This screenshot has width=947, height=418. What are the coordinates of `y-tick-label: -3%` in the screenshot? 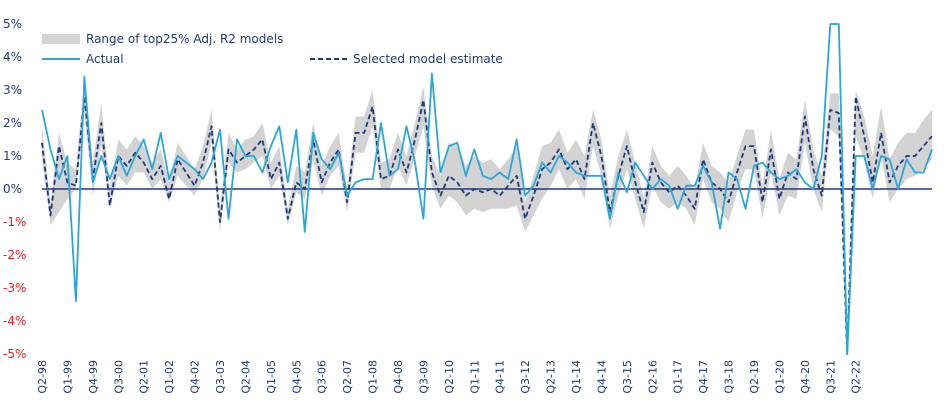 It's located at (14, 288).